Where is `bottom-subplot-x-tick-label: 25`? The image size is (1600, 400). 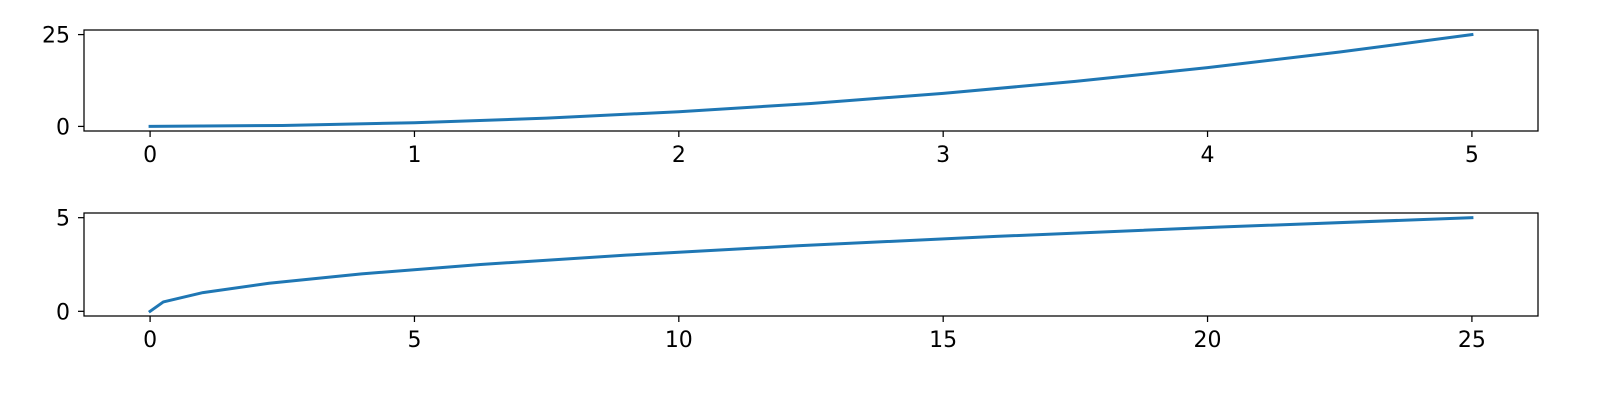
bottom-subplot-x-tick-label: 25 is located at coordinates (1472, 340).